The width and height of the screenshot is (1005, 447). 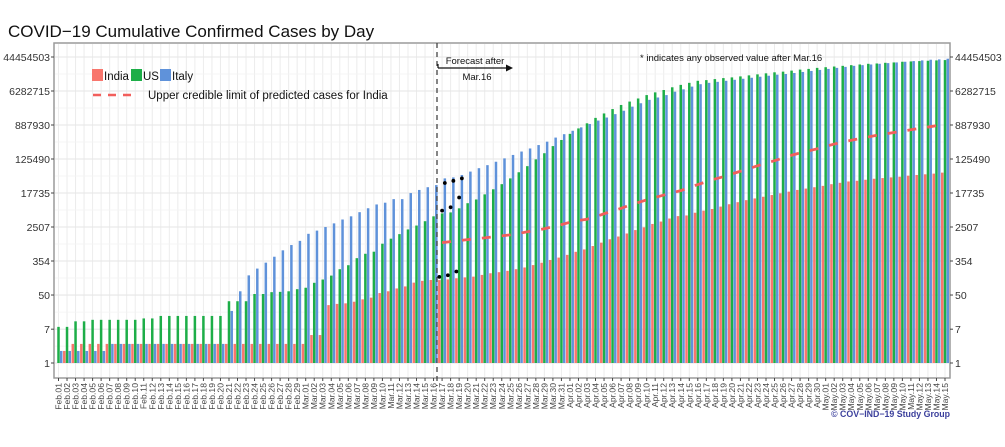 I want to click on bar-italy-Apr.04, so click(x=598, y=242).